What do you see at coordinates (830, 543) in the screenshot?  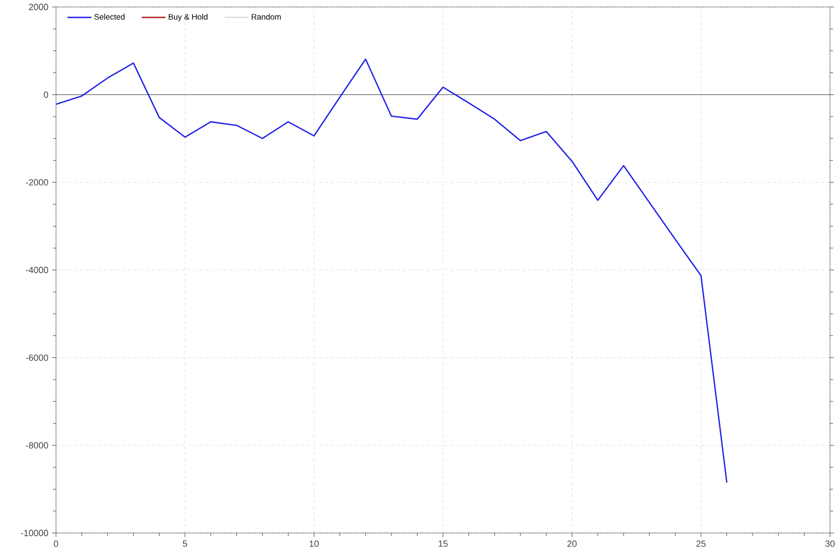 I see `x-tick-label: 30` at bounding box center [830, 543].